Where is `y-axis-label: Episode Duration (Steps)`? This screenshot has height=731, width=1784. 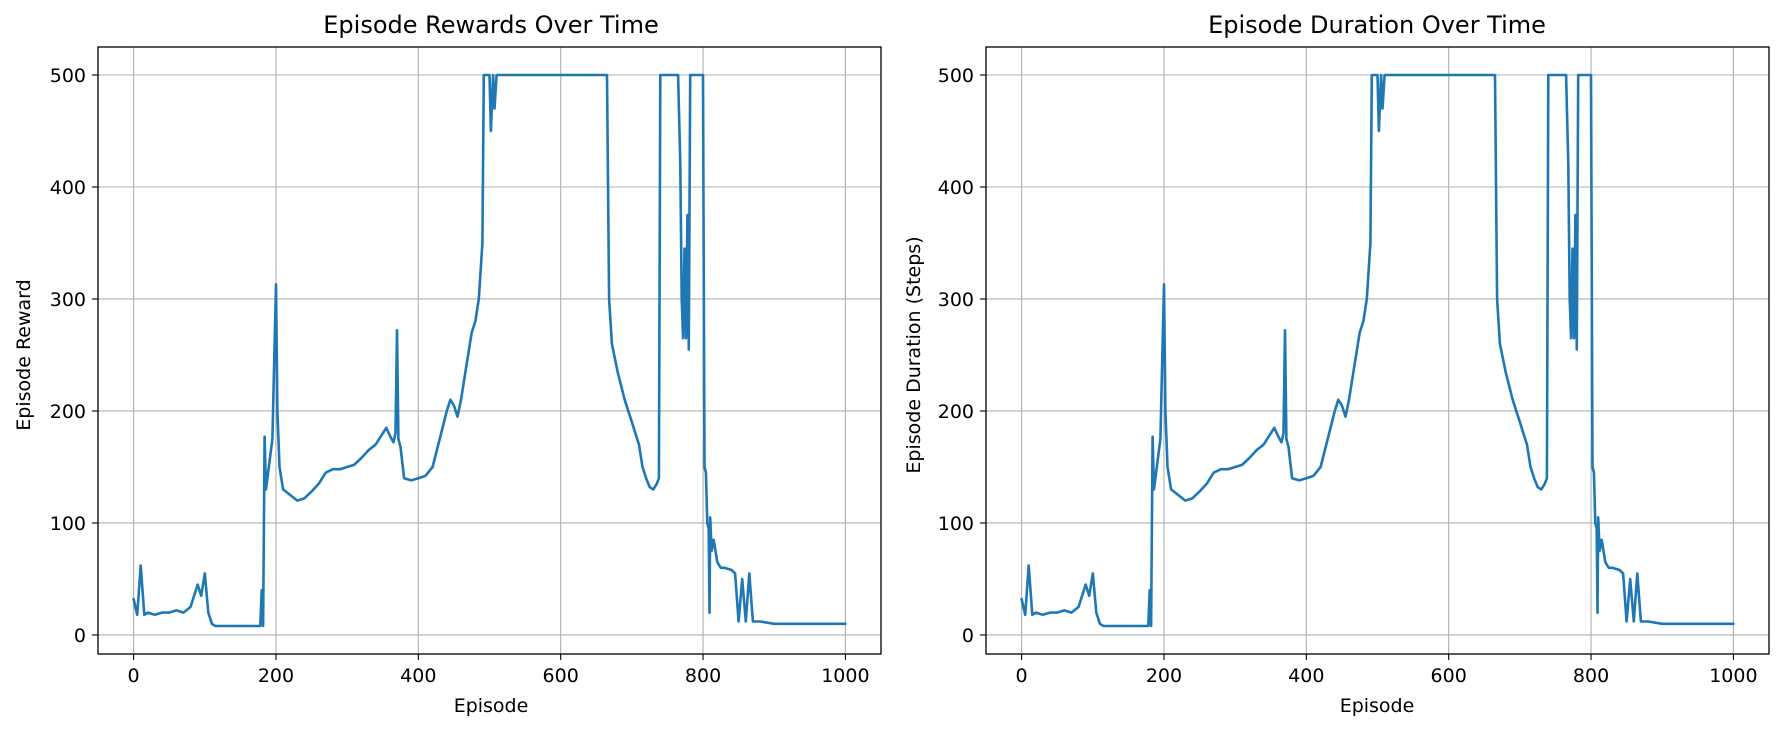
y-axis-label: Episode Duration (Steps) is located at coordinates (914, 354).